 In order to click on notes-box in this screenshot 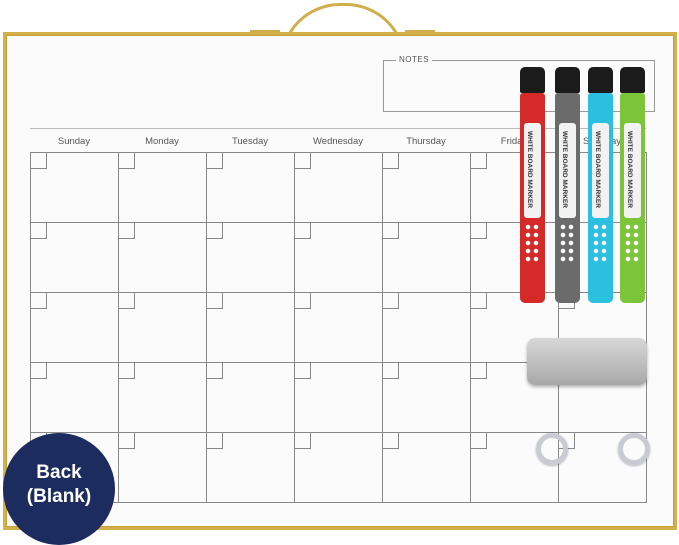, I will do `click(519, 86)`.